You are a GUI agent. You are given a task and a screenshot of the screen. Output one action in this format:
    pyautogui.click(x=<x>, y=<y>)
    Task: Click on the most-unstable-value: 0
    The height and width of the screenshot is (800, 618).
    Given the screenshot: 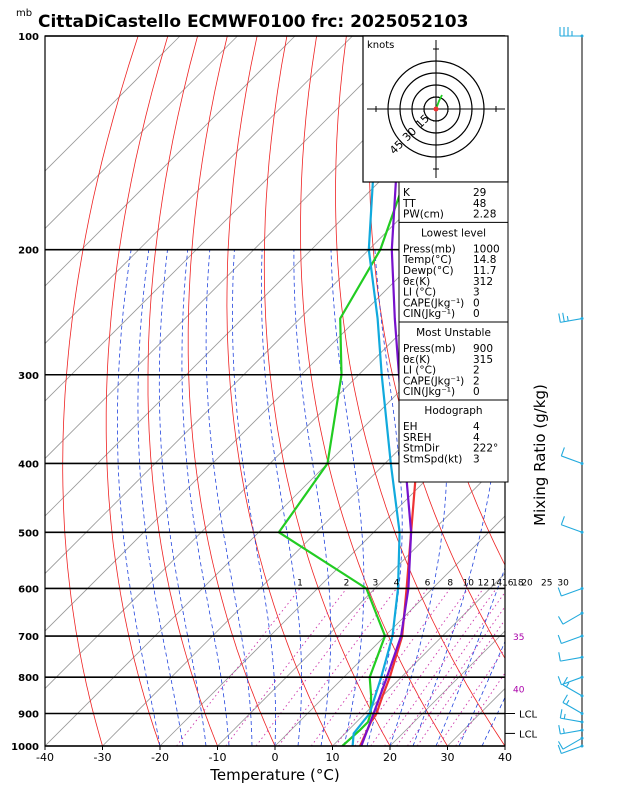 What is the action you would take?
    pyautogui.click(x=476, y=392)
    